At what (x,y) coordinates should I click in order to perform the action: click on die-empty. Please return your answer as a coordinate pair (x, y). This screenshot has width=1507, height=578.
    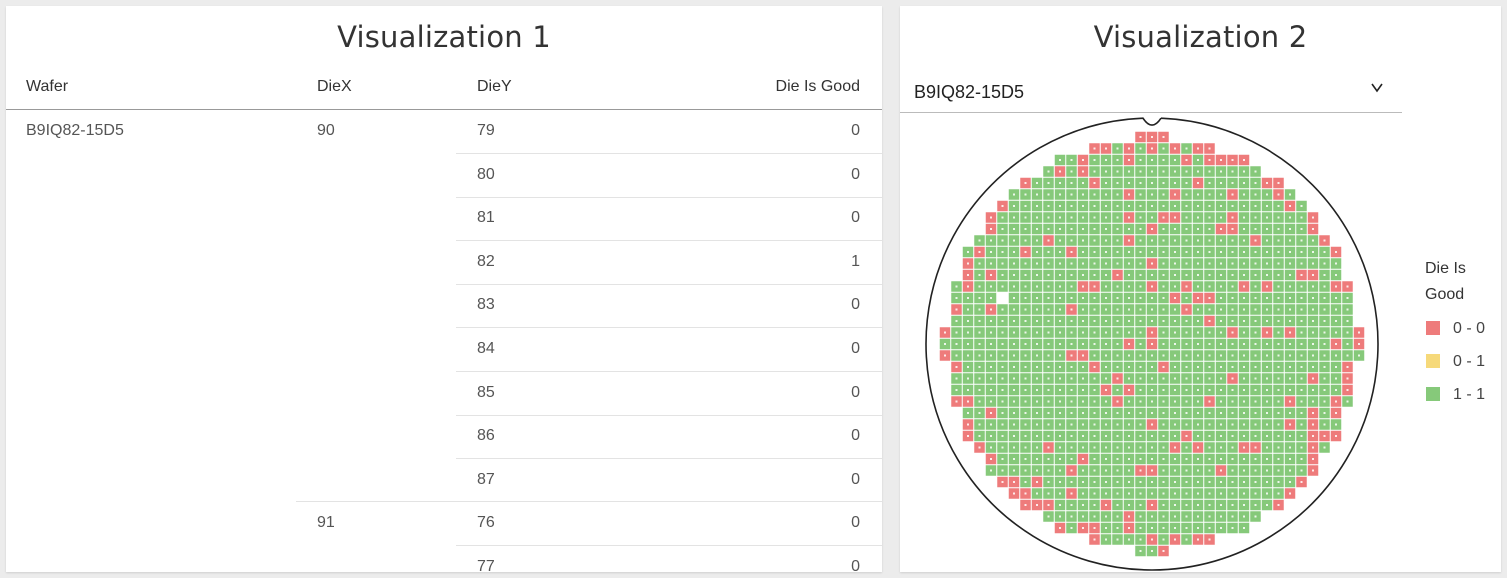
    Looking at the image, I should click on (1002, 298).